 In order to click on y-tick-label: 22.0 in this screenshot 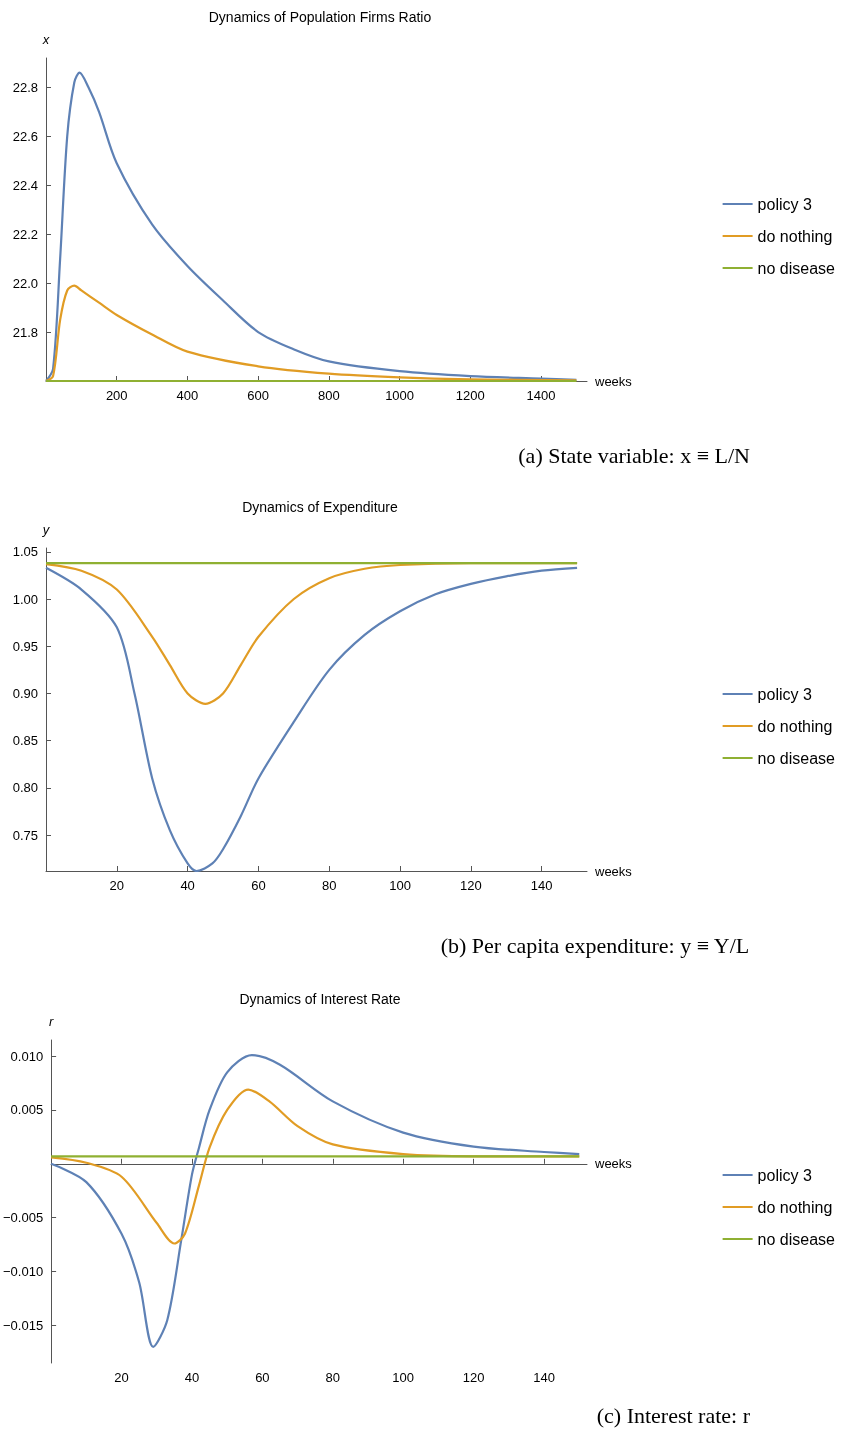, I will do `click(25, 283)`.